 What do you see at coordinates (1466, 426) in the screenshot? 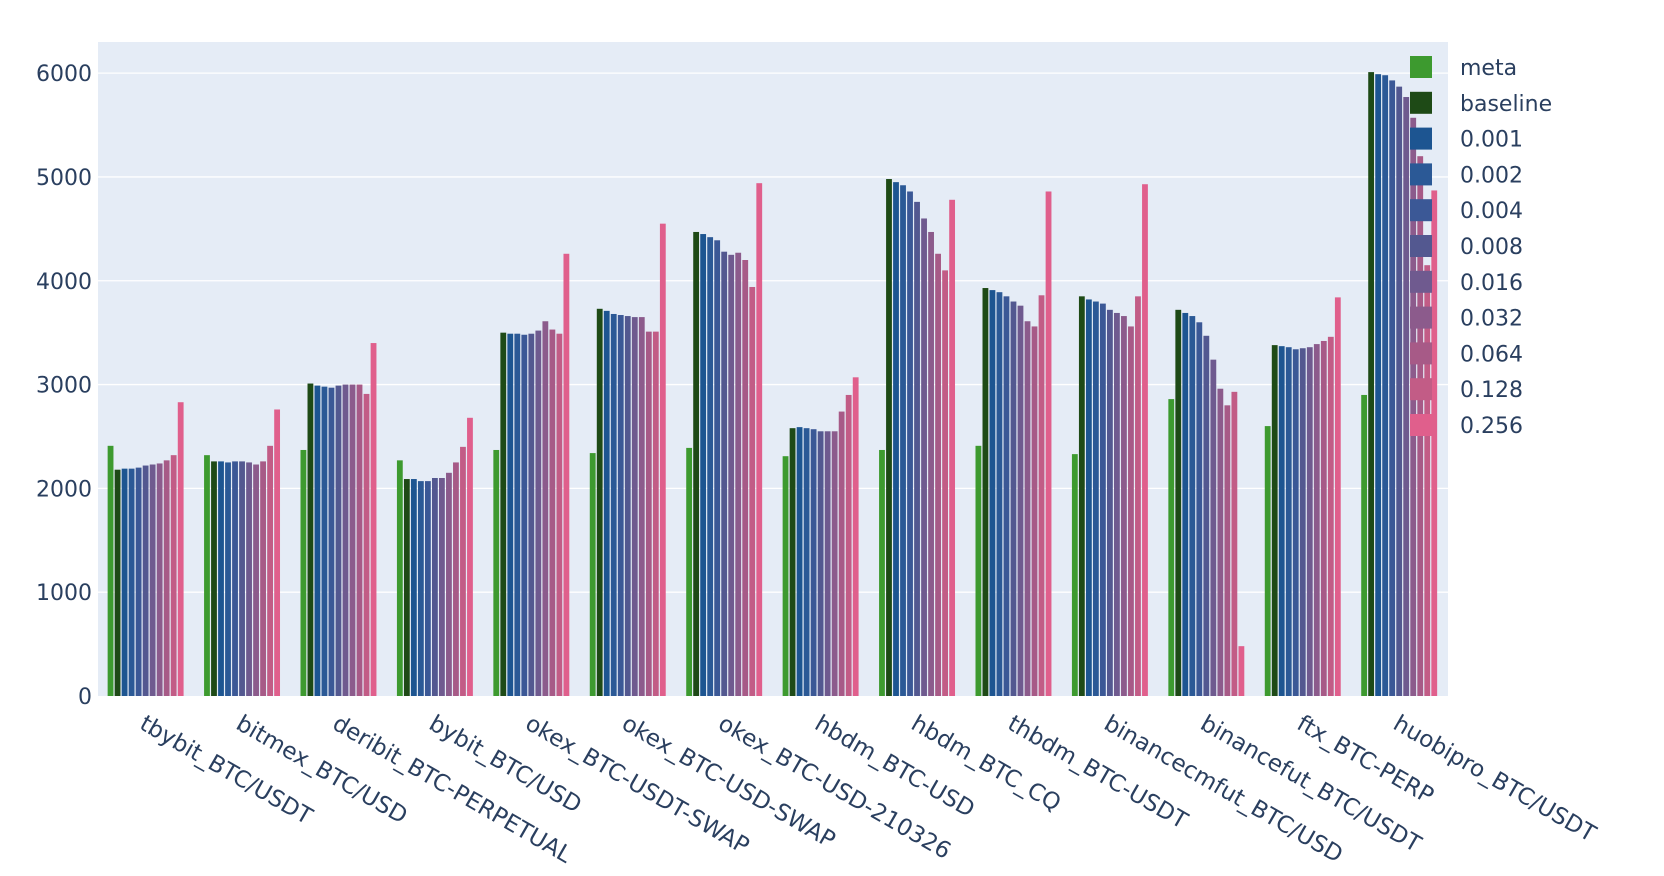
I see `legend-item-0.256: 0.256` at bounding box center [1466, 426].